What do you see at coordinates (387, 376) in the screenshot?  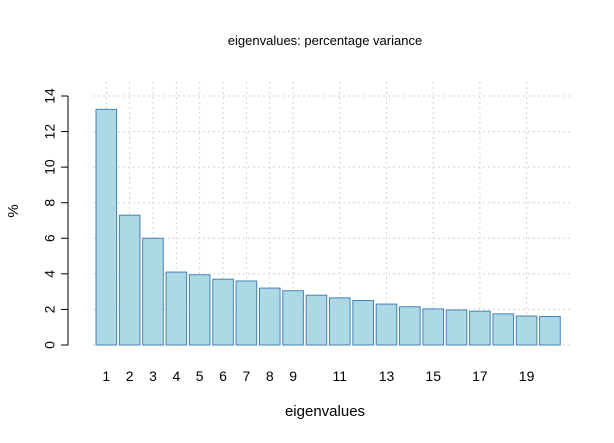 I see `x-tick-label: 13` at bounding box center [387, 376].